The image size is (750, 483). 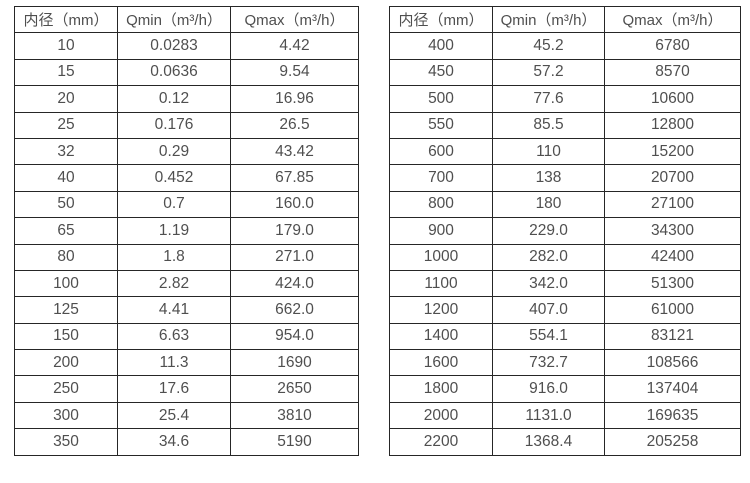 What do you see at coordinates (441, 125) in the screenshot?
I see `diameter-cell: 550` at bounding box center [441, 125].